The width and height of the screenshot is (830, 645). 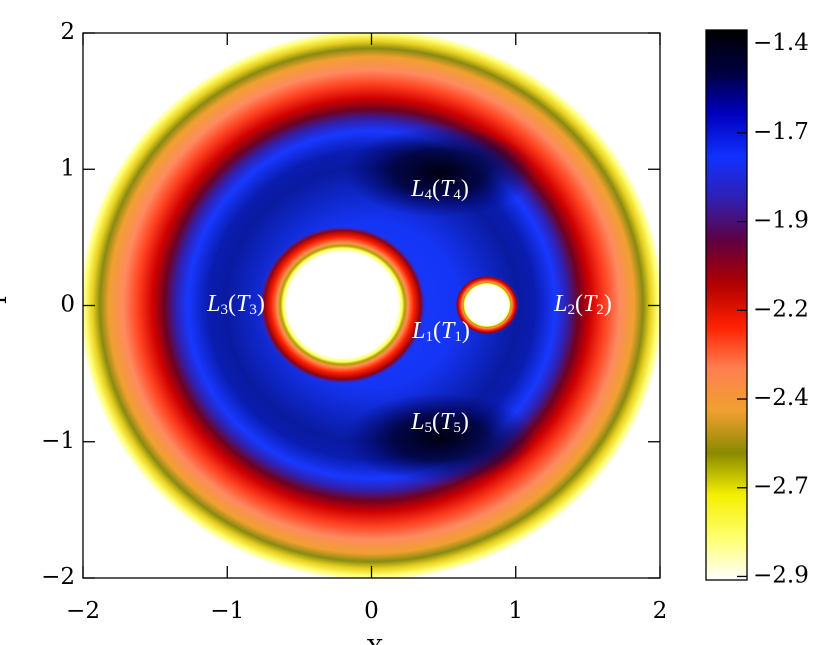 I want to click on colorbar-tick-label: −2.7, so click(x=781, y=487).